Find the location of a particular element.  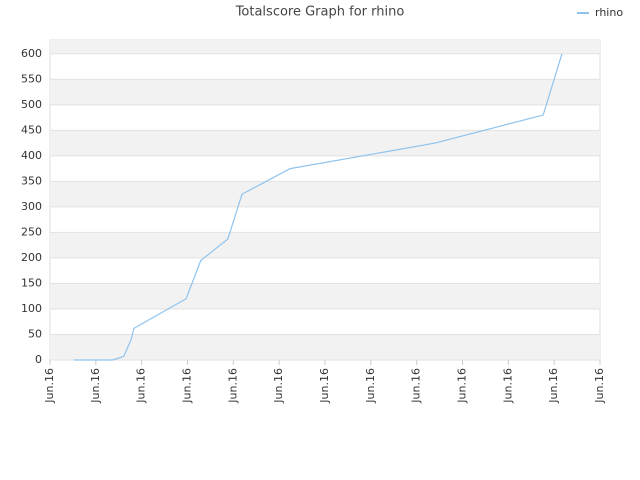

y-tick-label: 550 is located at coordinates (31, 78).